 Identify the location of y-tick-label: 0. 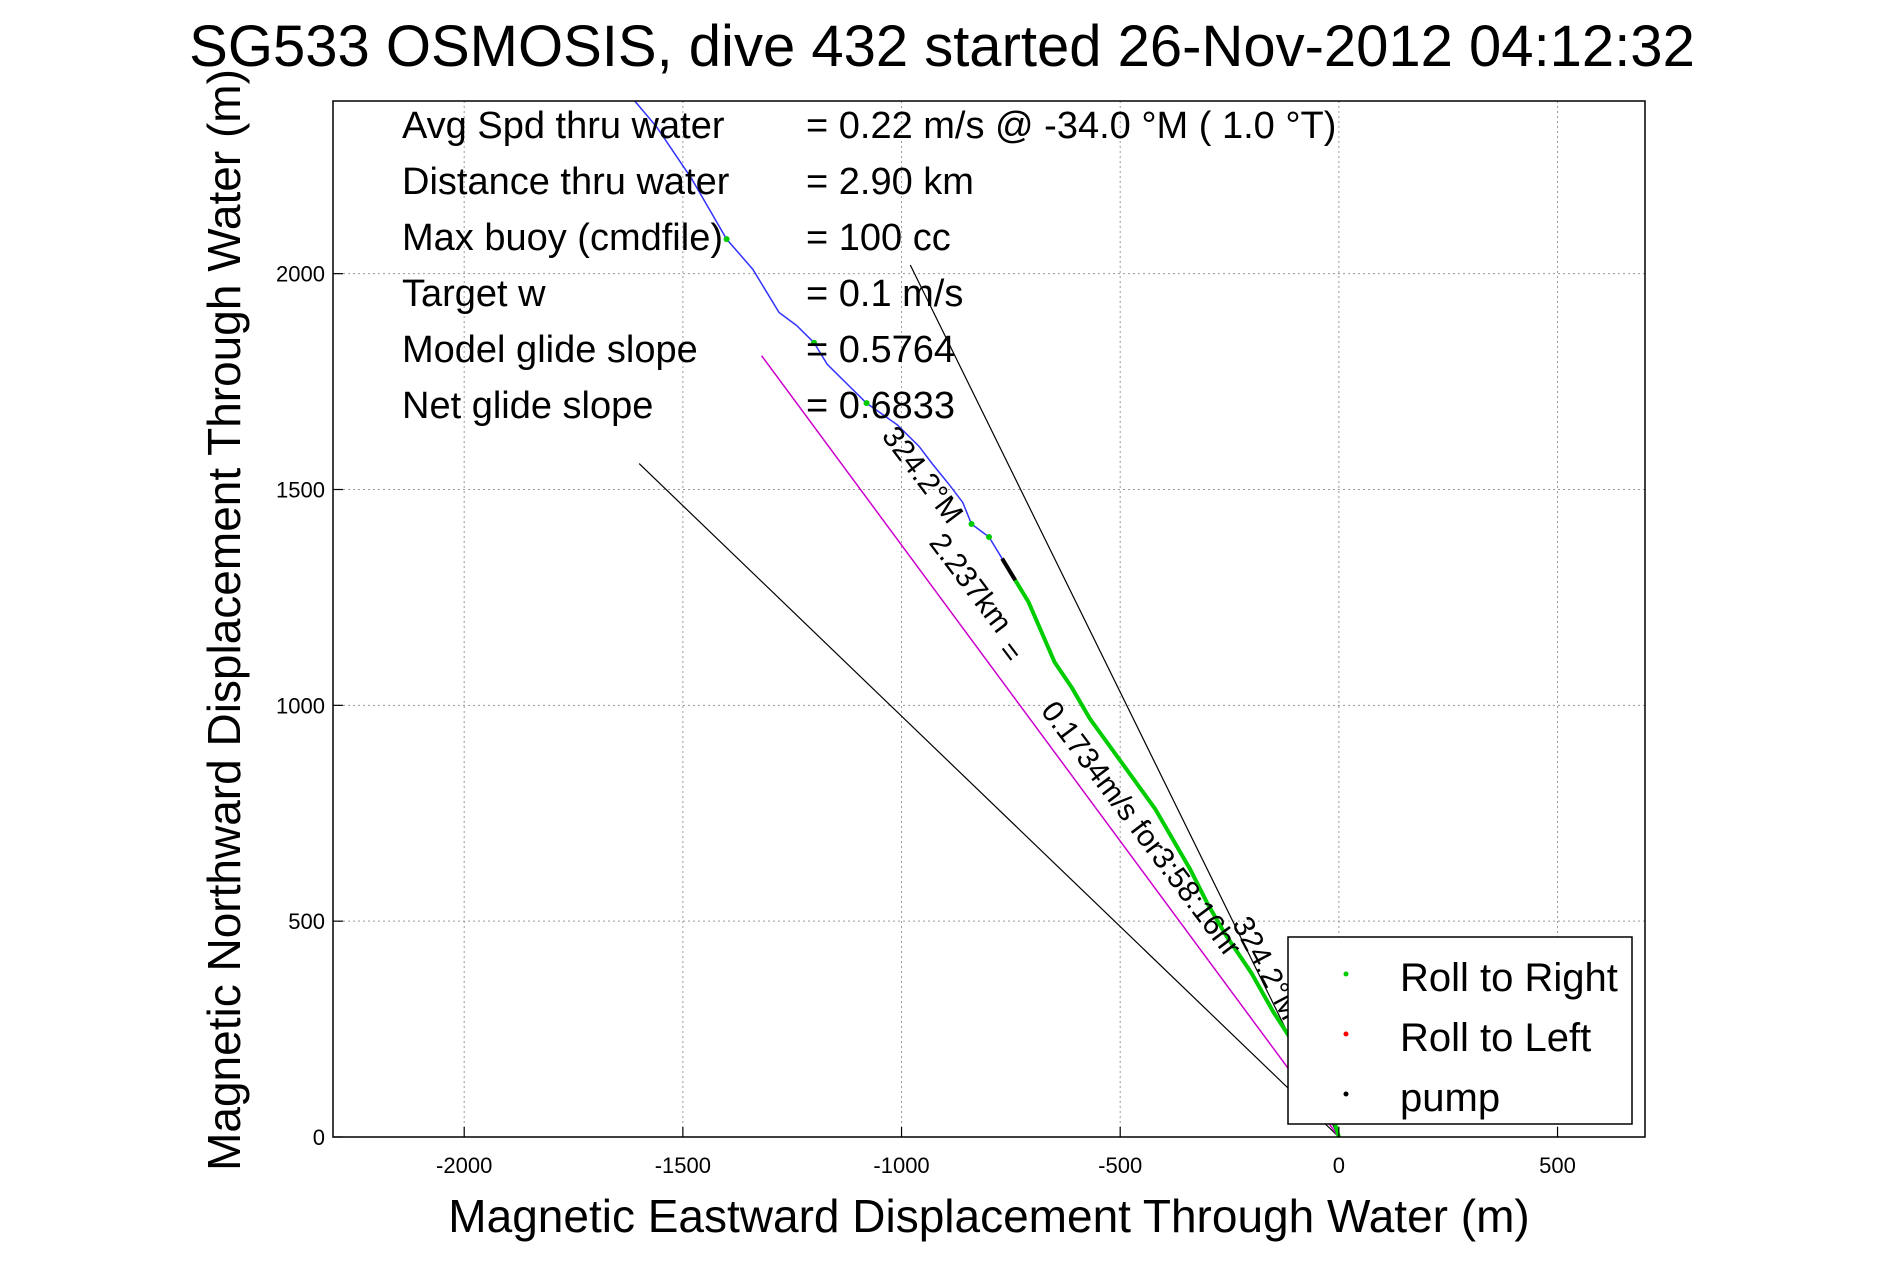
(319, 1137).